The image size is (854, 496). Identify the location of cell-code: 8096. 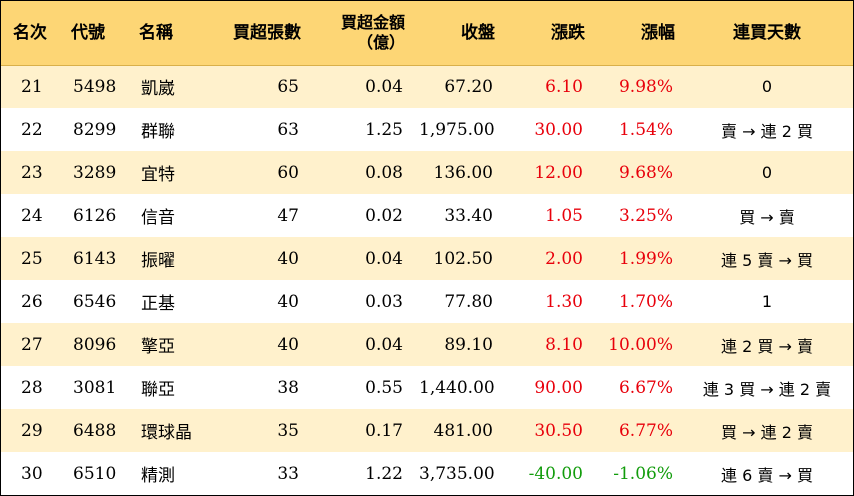
(95, 344).